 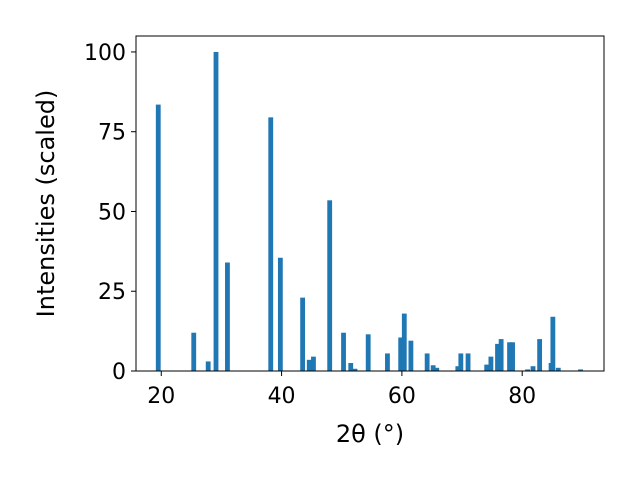 What do you see at coordinates (522, 396) in the screenshot?
I see `x-tick-label: 80` at bounding box center [522, 396].